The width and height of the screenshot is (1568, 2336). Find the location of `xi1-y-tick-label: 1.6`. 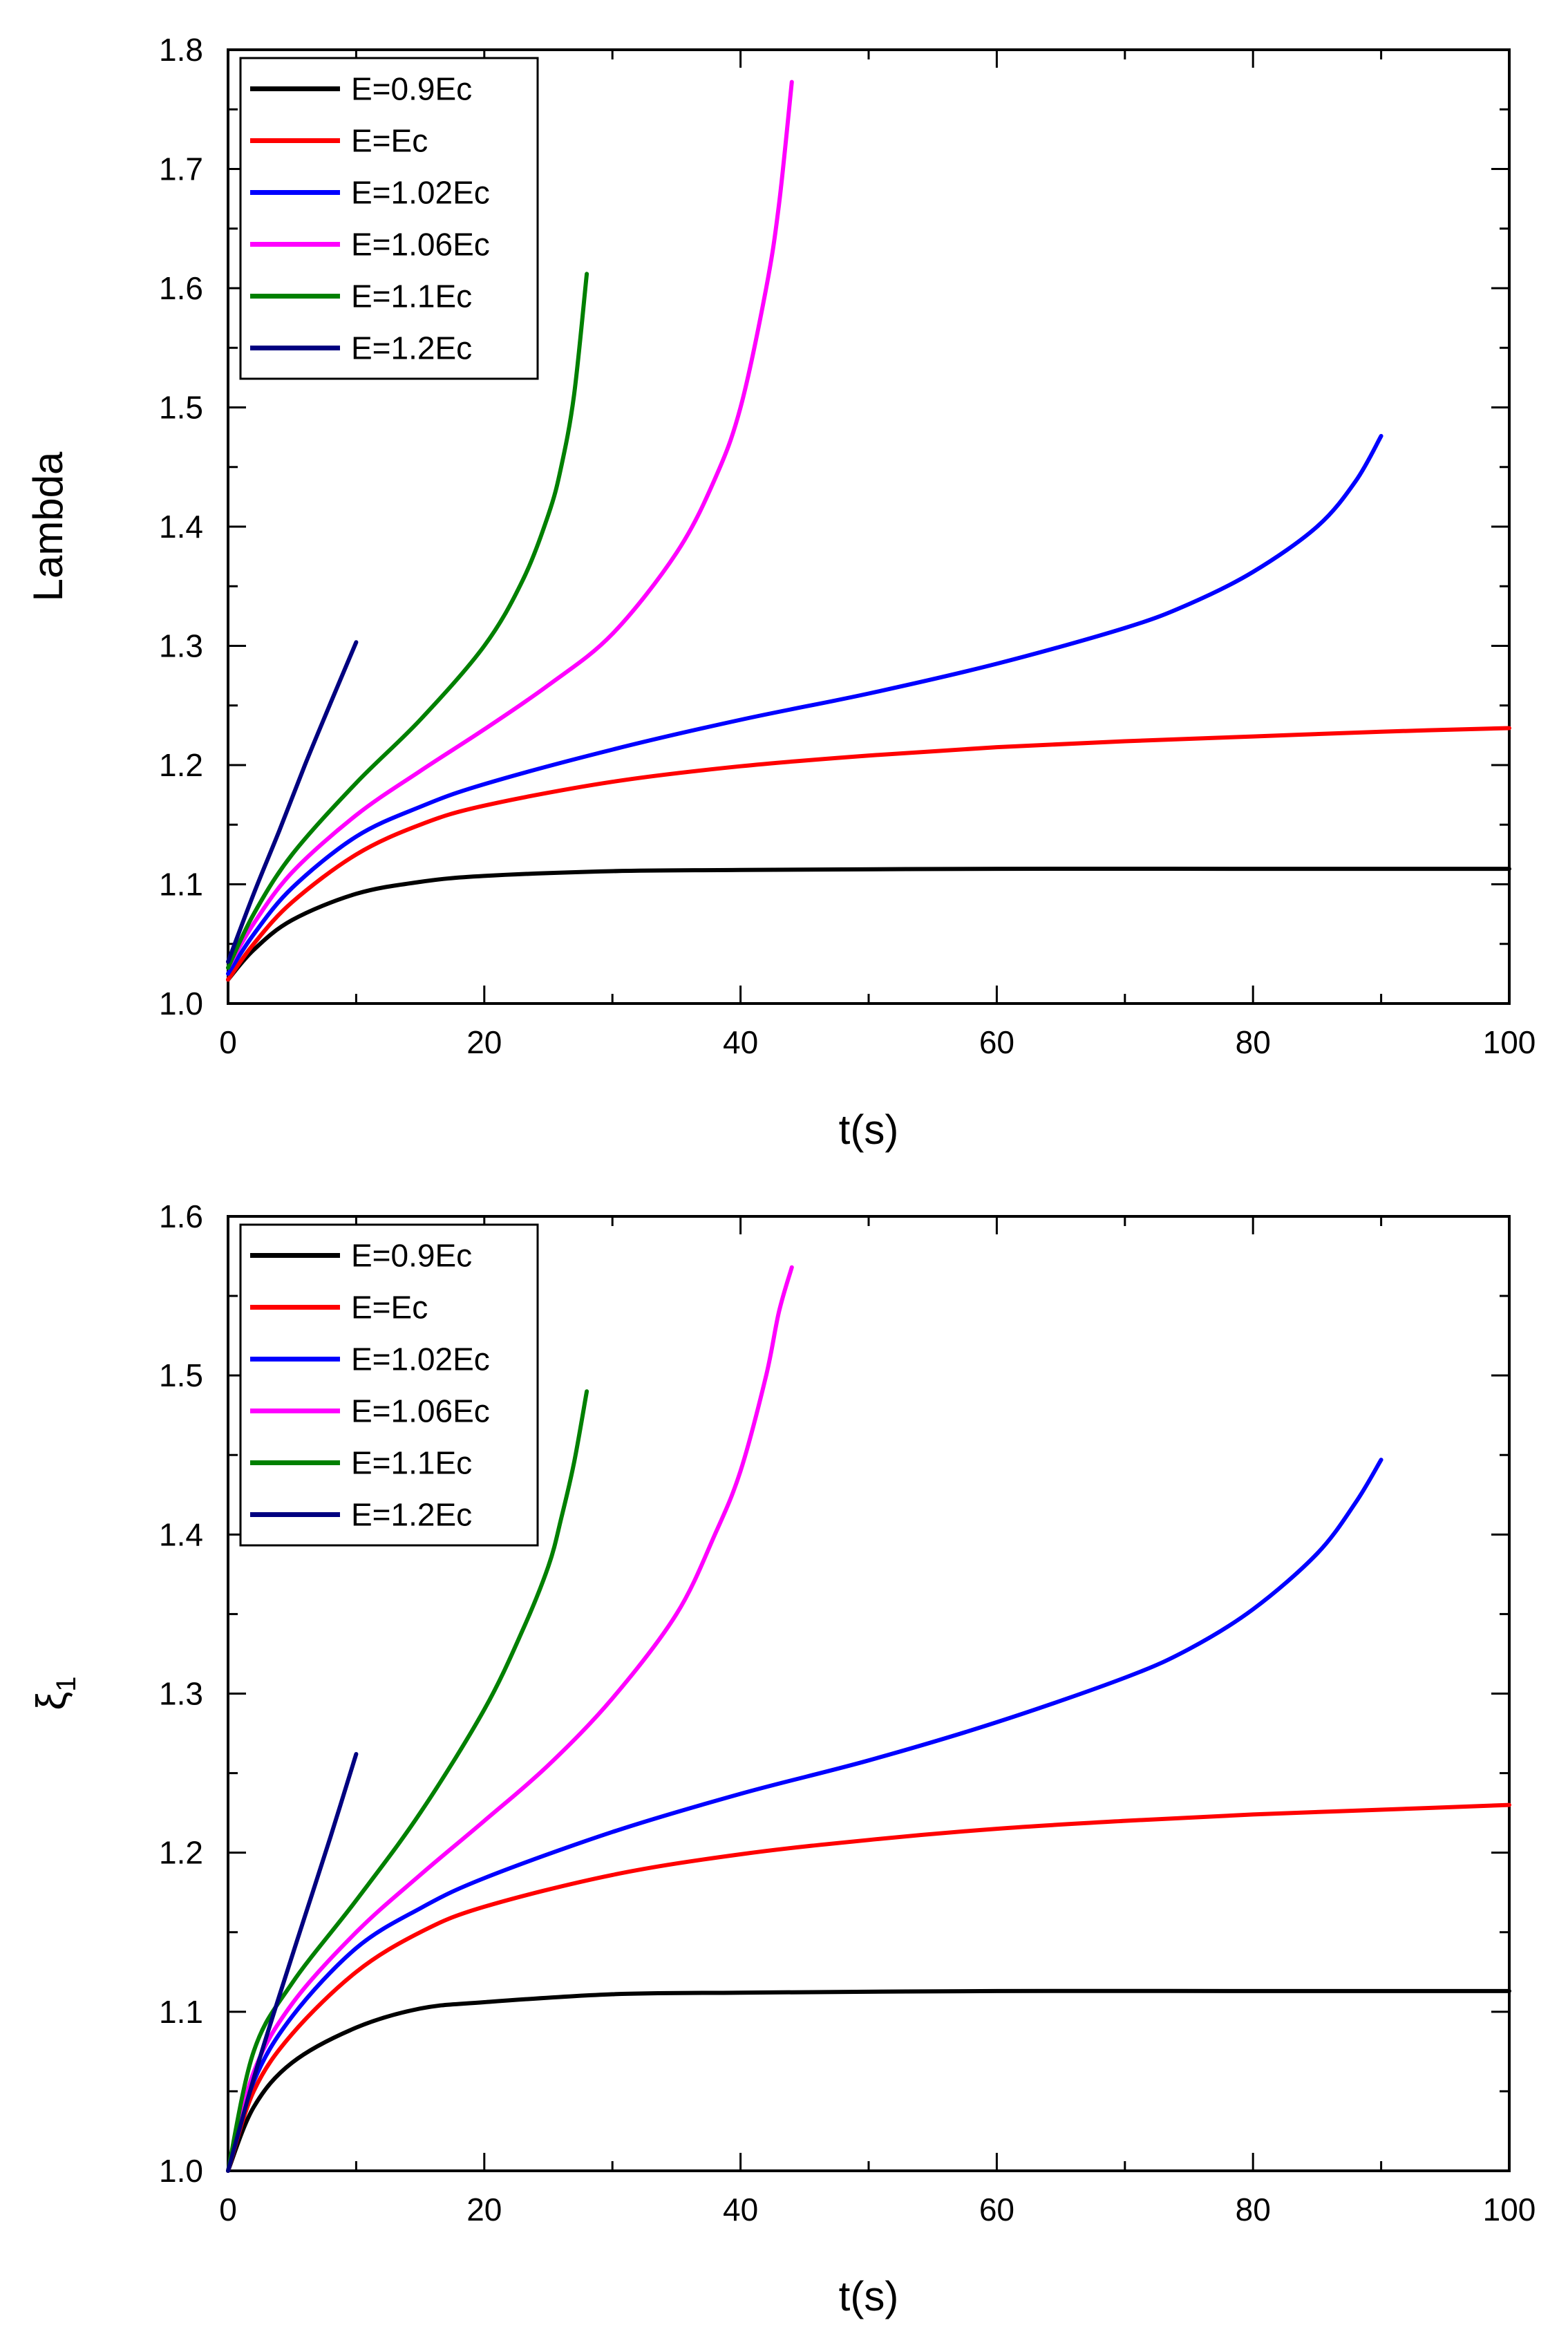

xi1-y-tick-label: 1.6 is located at coordinates (181, 1216).